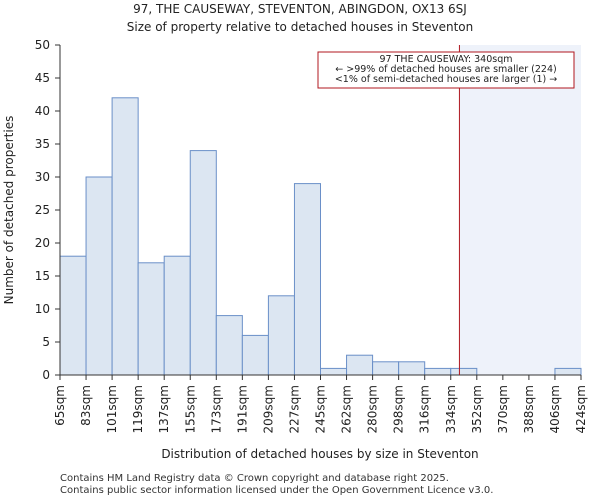 Image resolution: width=600 pixels, height=500 pixels. What do you see at coordinates (42, 78) in the screenshot?
I see `y-tick-label: 45` at bounding box center [42, 78].